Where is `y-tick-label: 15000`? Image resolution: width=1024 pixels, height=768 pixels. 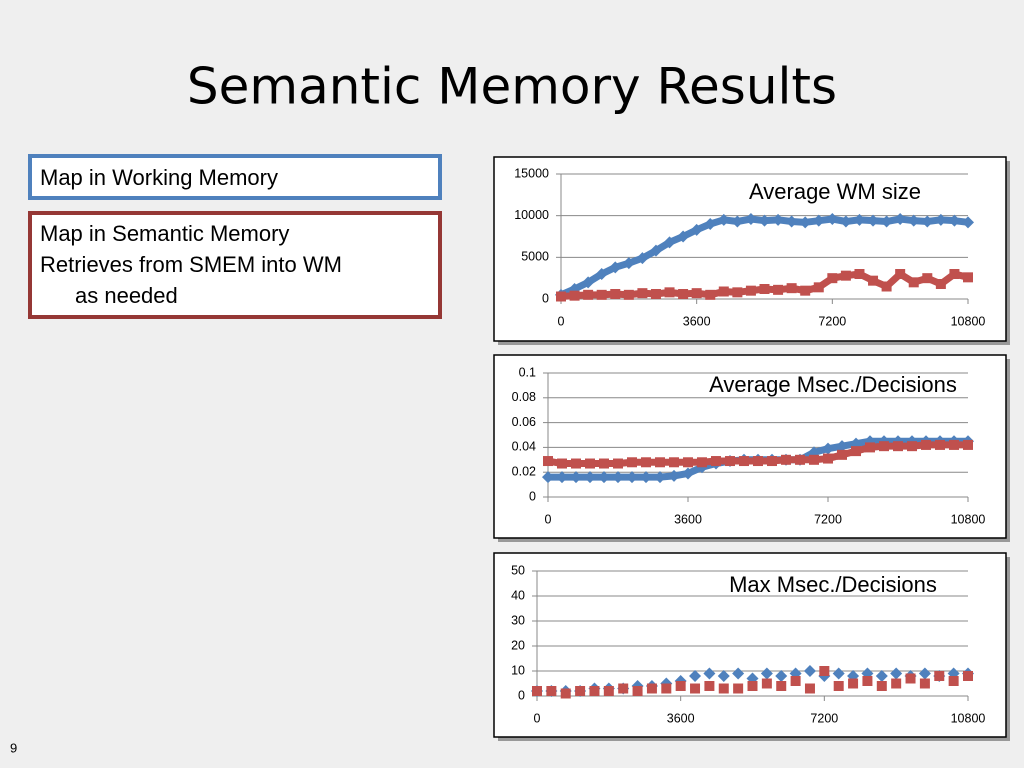 y-tick-label: 15000 is located at coordinates (531, 173).